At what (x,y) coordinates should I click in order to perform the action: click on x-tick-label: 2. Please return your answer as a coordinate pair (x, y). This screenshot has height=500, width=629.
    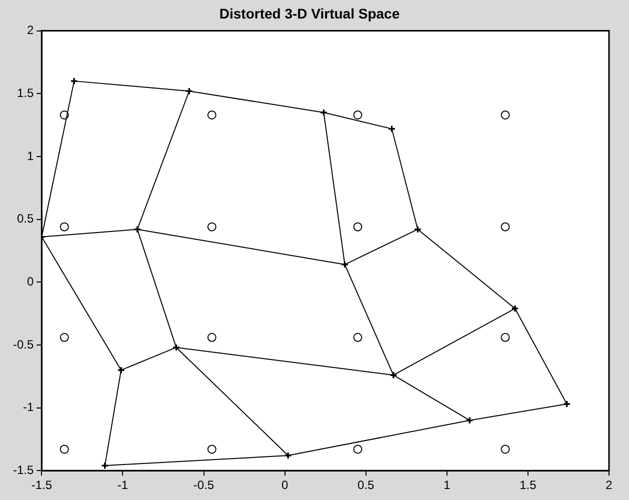
    Looking at the image, I should click on (609, 485).